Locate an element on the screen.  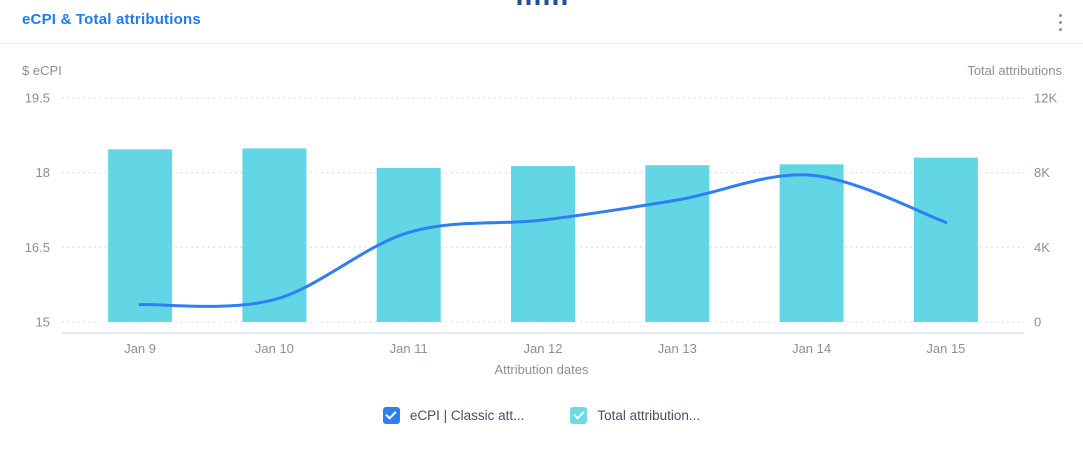
x-axis-tick-label: Jan 9 is located at coordinates (140, 348).